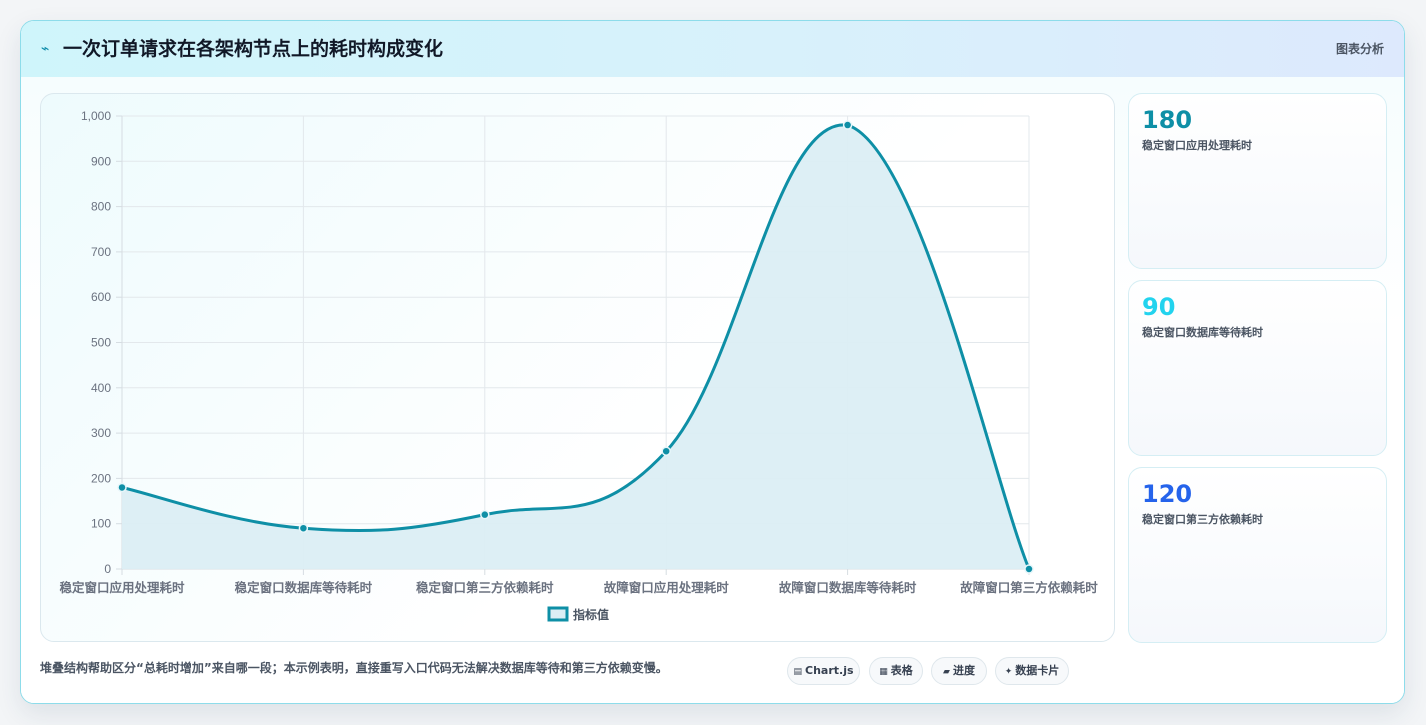 The image size is (1426, 725). Describe the element at coordinates (122, 587) in the screenshot. I see `x-tick-label: 稳定窗口应用处理耗时` at that location.